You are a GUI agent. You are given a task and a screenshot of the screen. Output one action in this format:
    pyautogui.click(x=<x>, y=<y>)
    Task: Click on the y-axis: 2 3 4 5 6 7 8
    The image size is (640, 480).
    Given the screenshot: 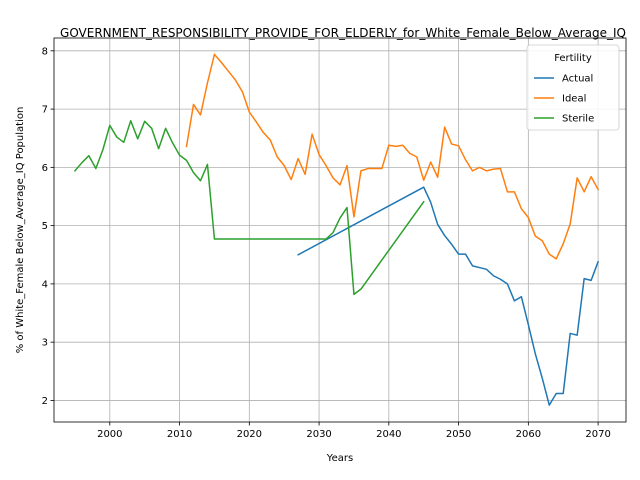 What is the action you would take?
    pyautogui.click(x=48, y=226)
    